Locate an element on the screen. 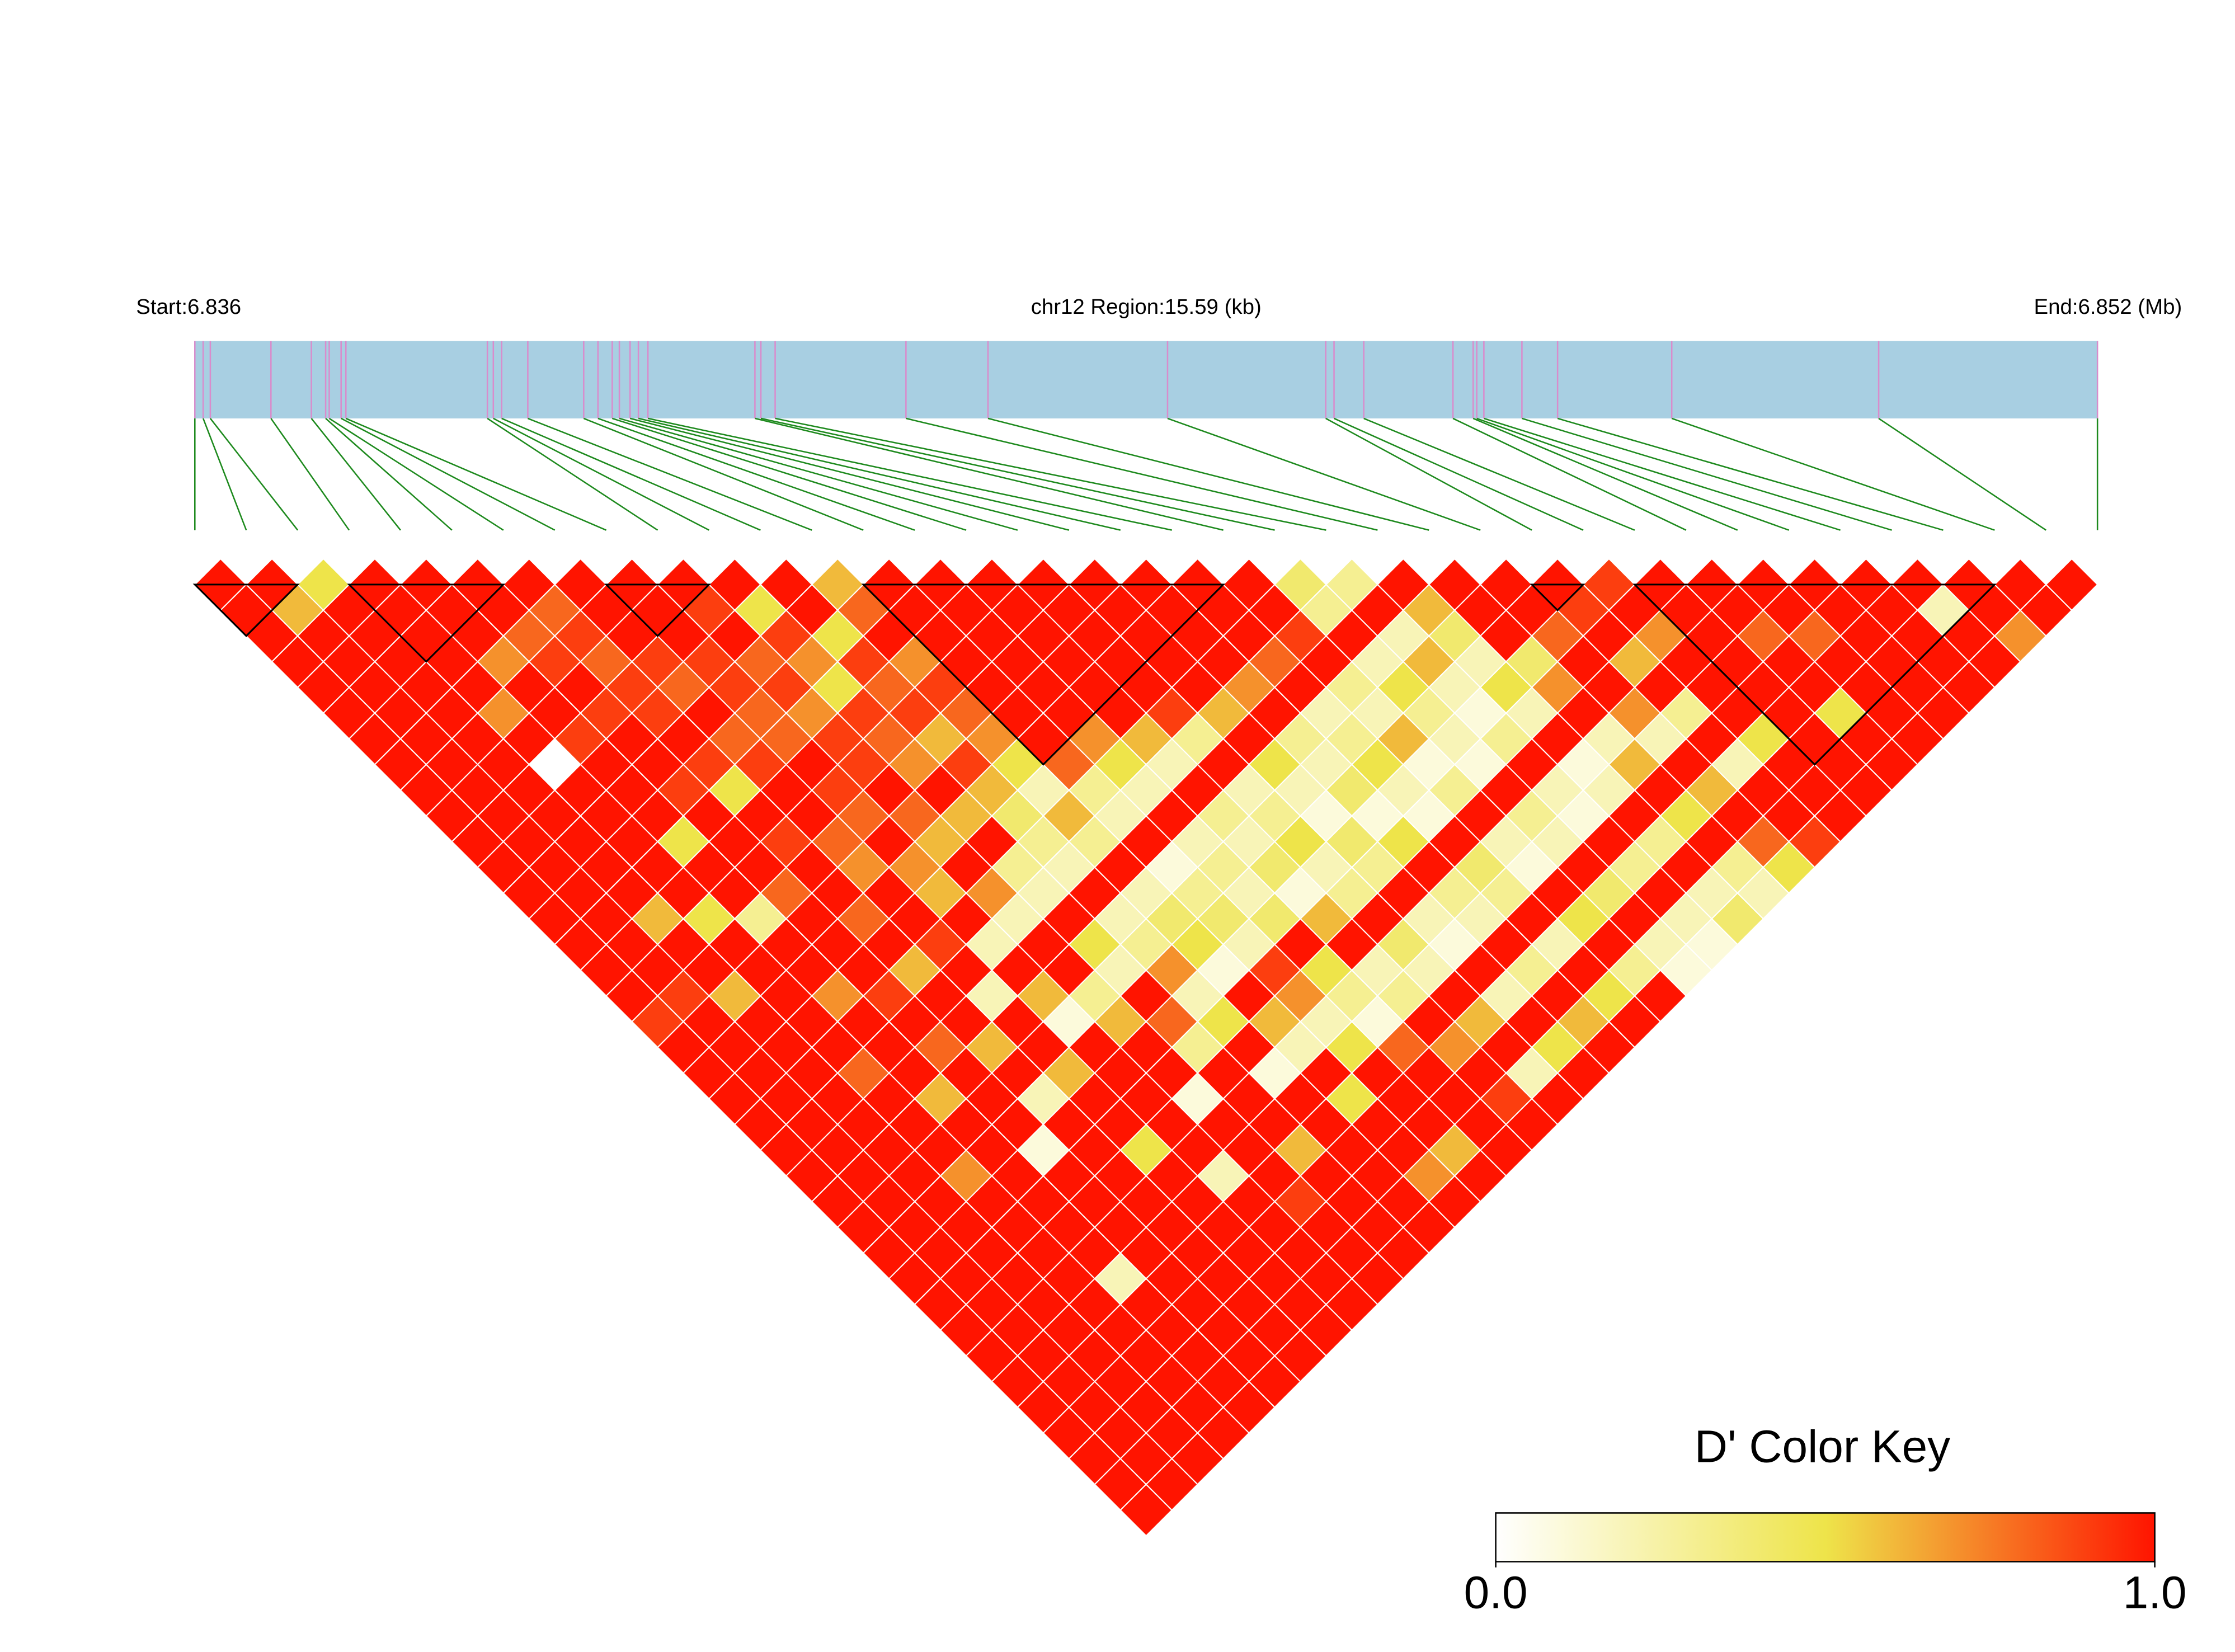 The width and height of the screenshot is (2235, 1652). key-tick-label: 0.0 is located at coordinates (1496, 1593).